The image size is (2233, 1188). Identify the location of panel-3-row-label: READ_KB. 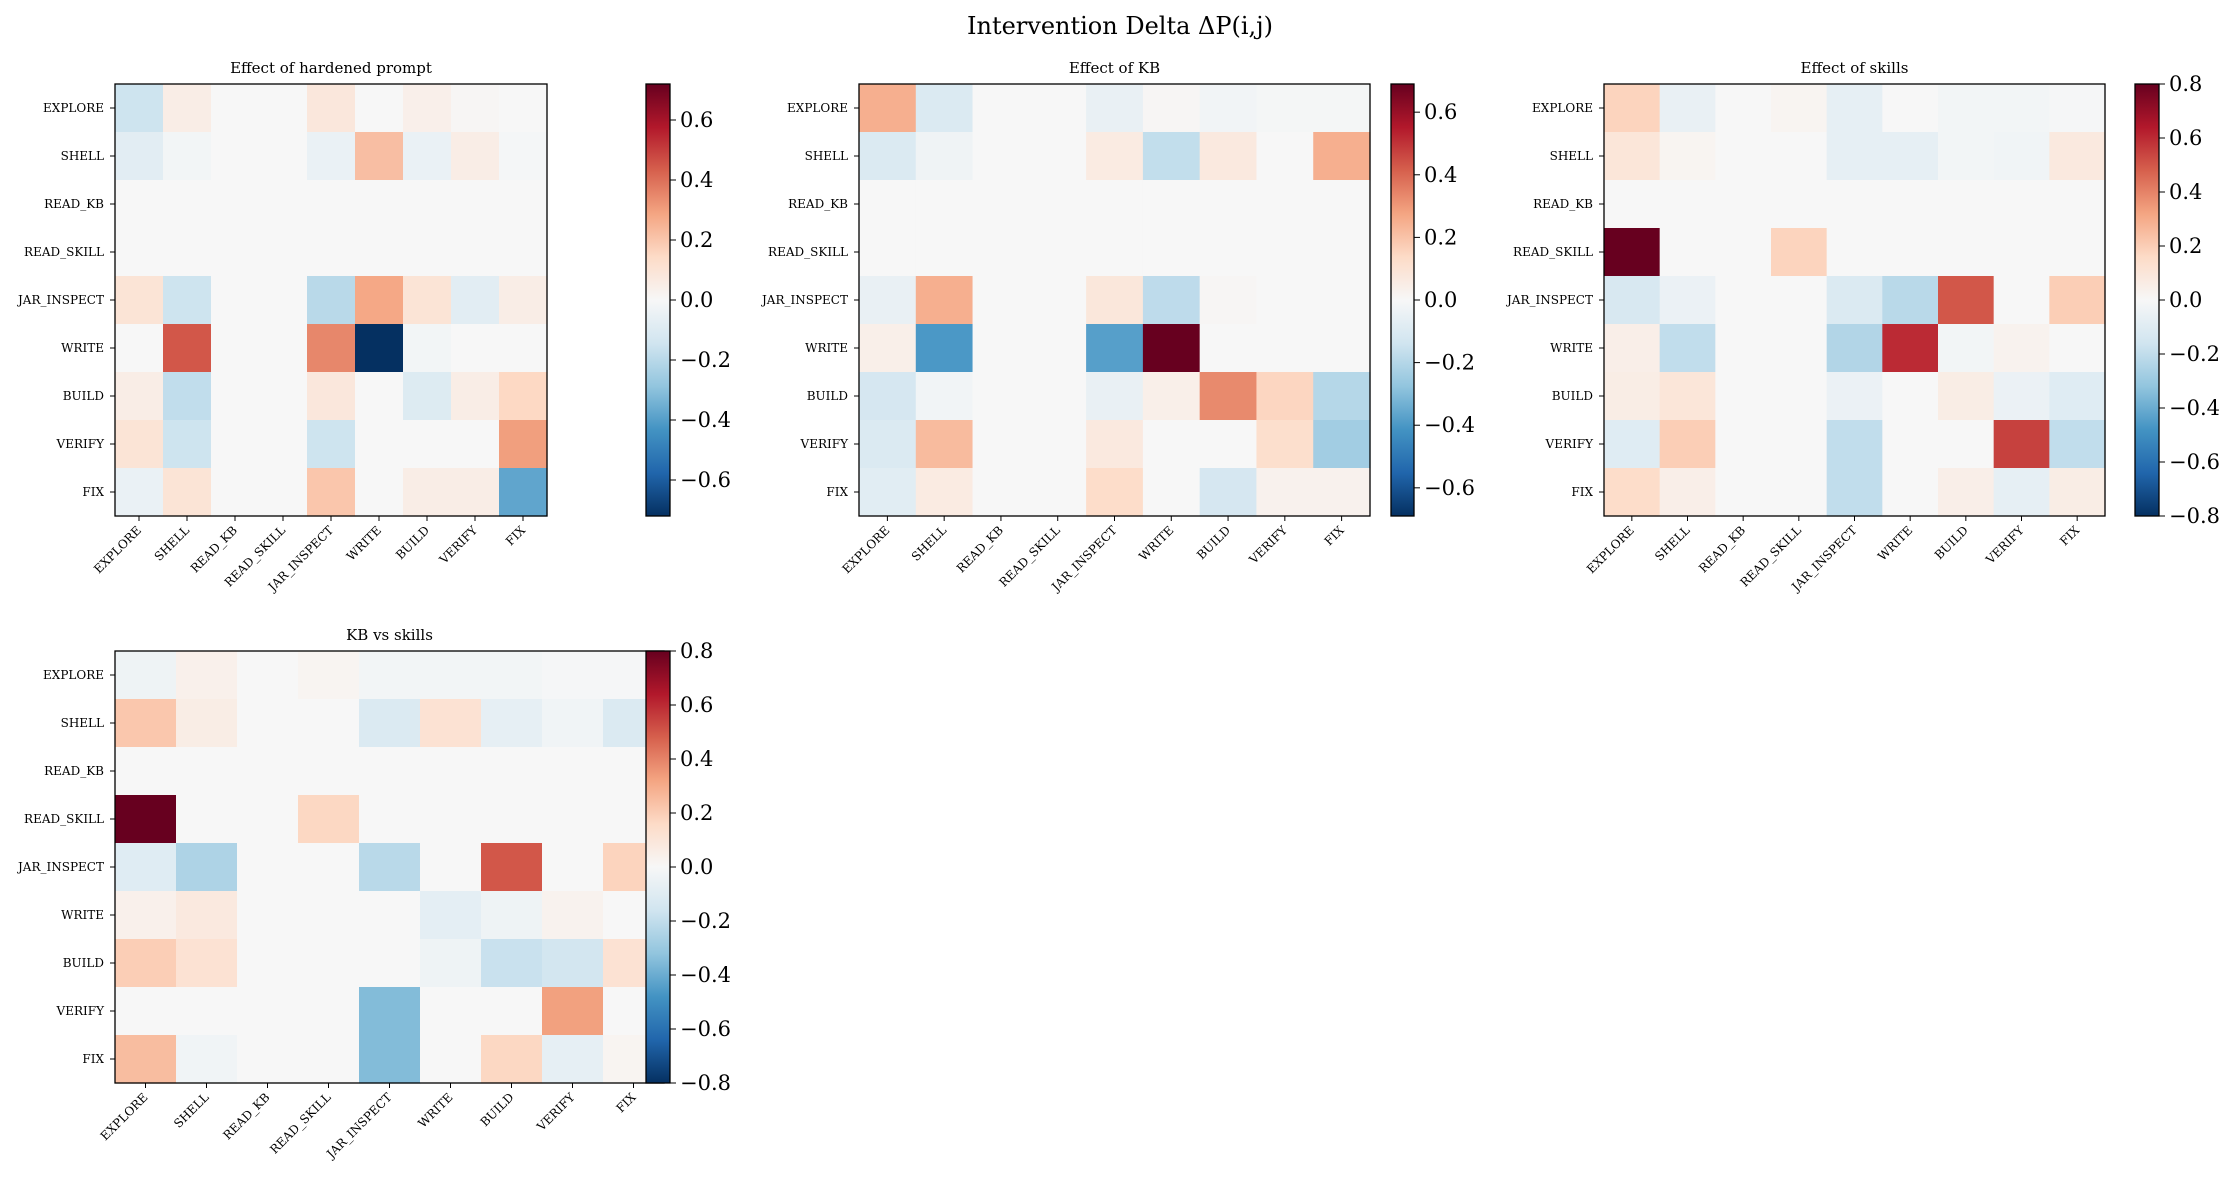
(1563, 204).